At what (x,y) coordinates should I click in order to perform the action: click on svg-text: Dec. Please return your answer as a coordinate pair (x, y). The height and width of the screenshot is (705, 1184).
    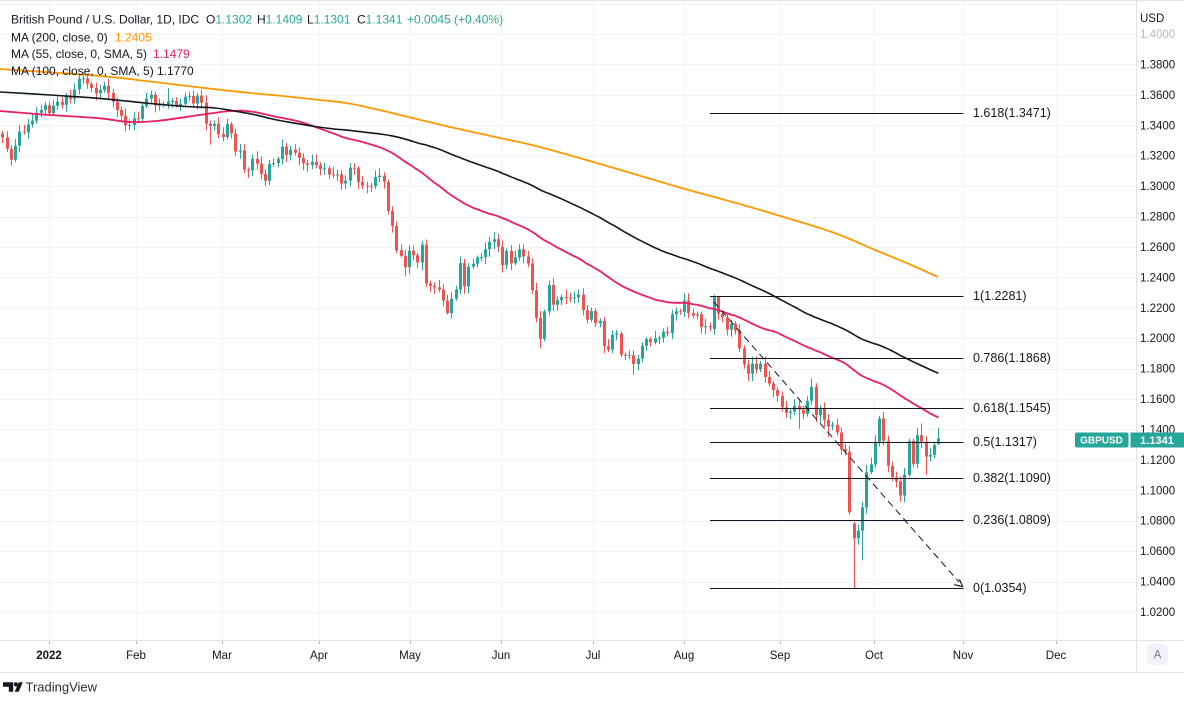
    Looking at the image, I should click on (1056, 656).